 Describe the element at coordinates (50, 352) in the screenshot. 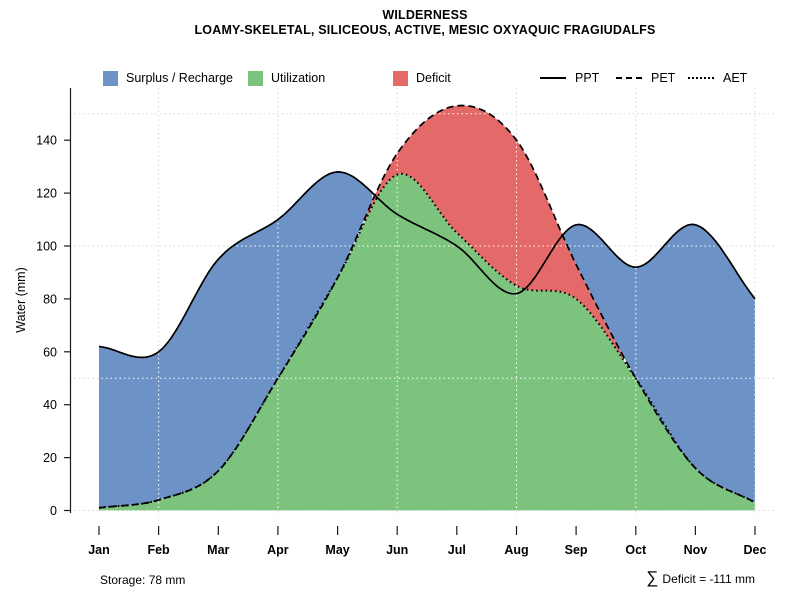

I see `y-tick-label: 60` at that location.